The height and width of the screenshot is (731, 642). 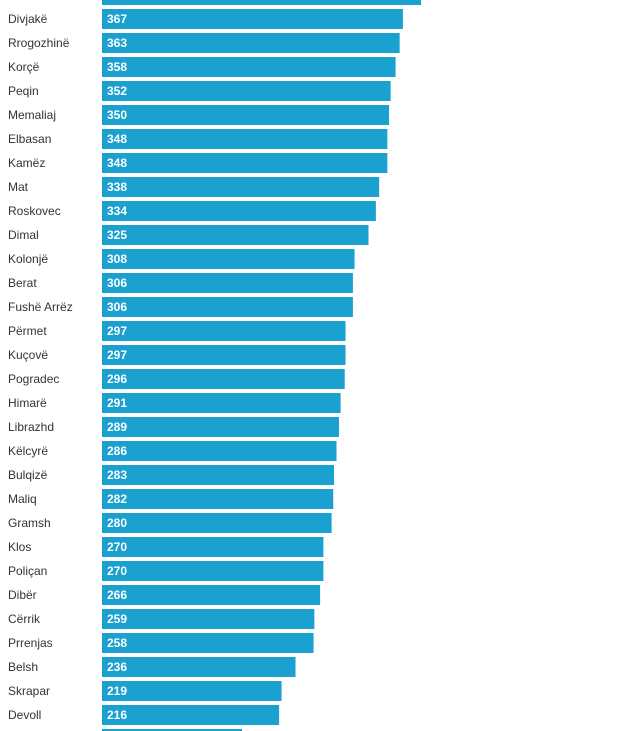 I want to click on value-label: 270, so click(x=117, y=547).